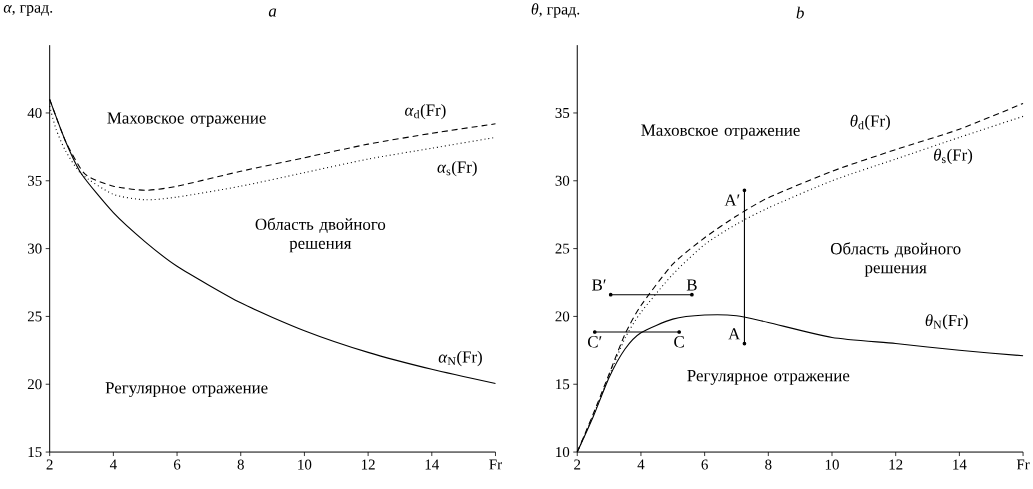 This screenshot has height=489, width=1033. Describe the element at coordinates (734, 334) in the screenshot. I see `annotation: A` at that location.